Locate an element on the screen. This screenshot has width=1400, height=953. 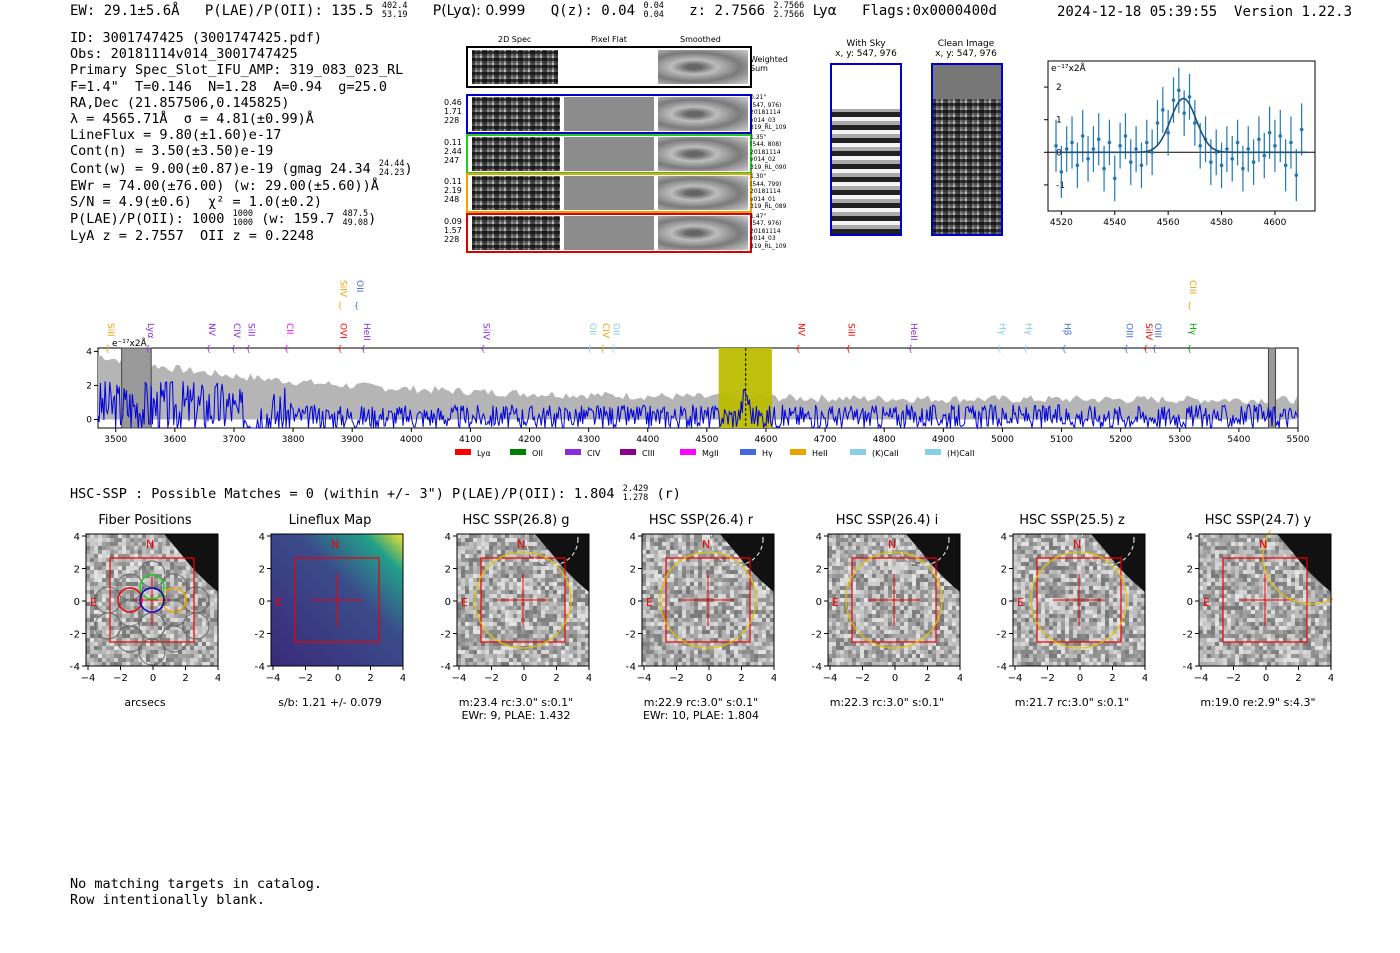
cutout-row-stats: 0.46 1.71 228 is located at coordinates (453, 111).